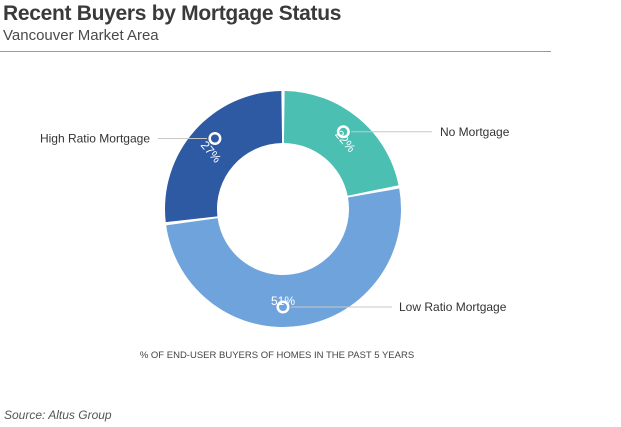  I want to click on slice-low-ratio-mortgage, so click(284, 258).